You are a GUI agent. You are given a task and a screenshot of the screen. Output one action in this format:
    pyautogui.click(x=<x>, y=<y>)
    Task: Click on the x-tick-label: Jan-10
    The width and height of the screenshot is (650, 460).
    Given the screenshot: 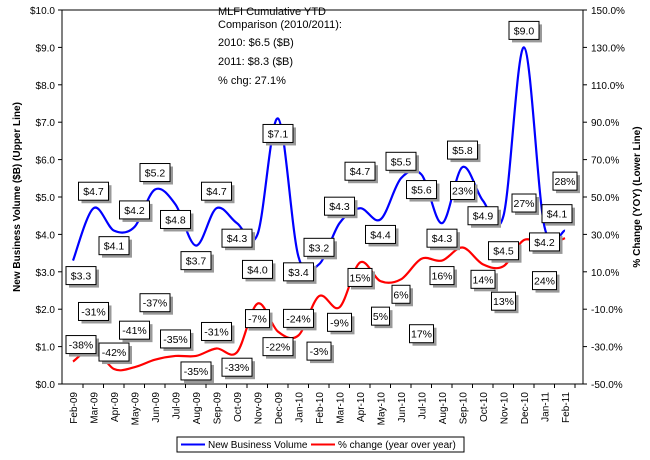 What is the action you would take?
    pyautogui.click(x=300, y=407)
    